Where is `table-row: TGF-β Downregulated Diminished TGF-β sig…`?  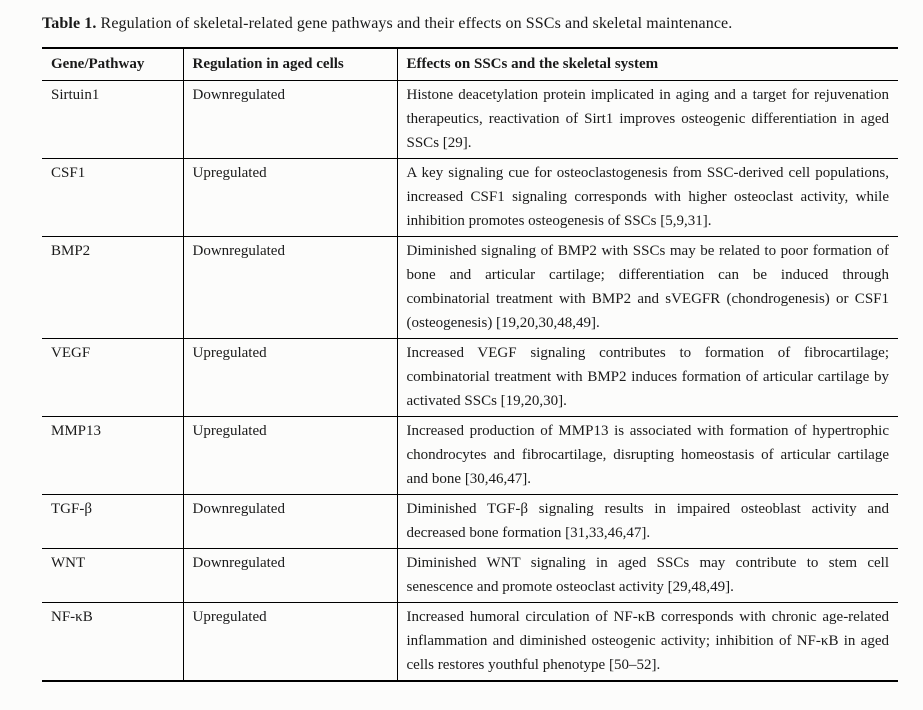
table-row: TGF-β Downregulated Diminished TGF-β sig… is located at coordinates (470, 521).